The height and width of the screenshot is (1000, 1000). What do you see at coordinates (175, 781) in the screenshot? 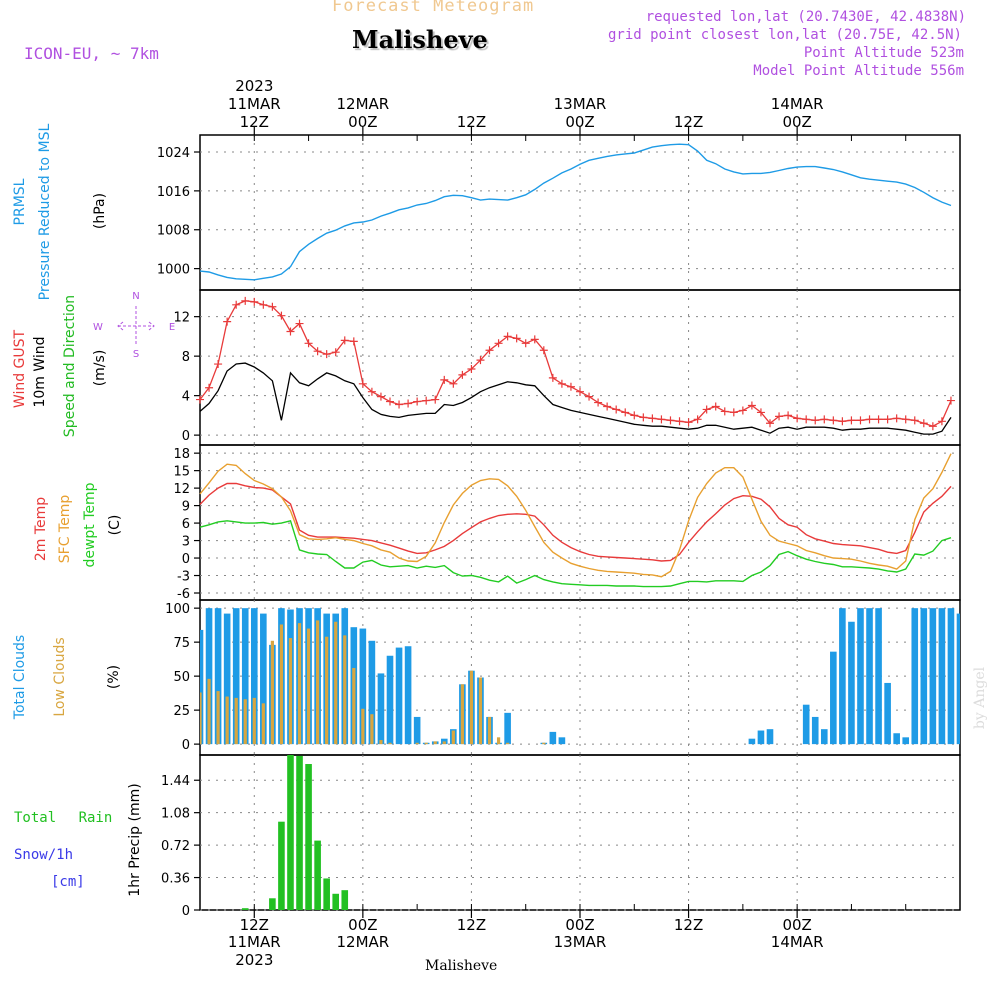
I see `precipitation-ytick-label: 1.44` at bounding box center [175, 781].